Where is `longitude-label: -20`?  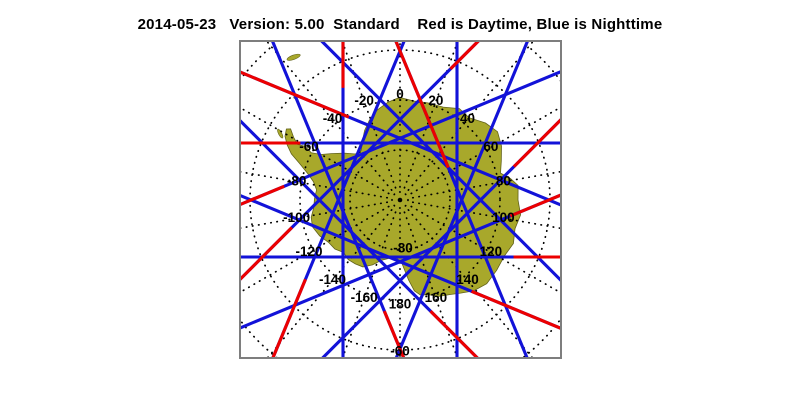
longitude-label: -20 is located at coordinates (364, 100).